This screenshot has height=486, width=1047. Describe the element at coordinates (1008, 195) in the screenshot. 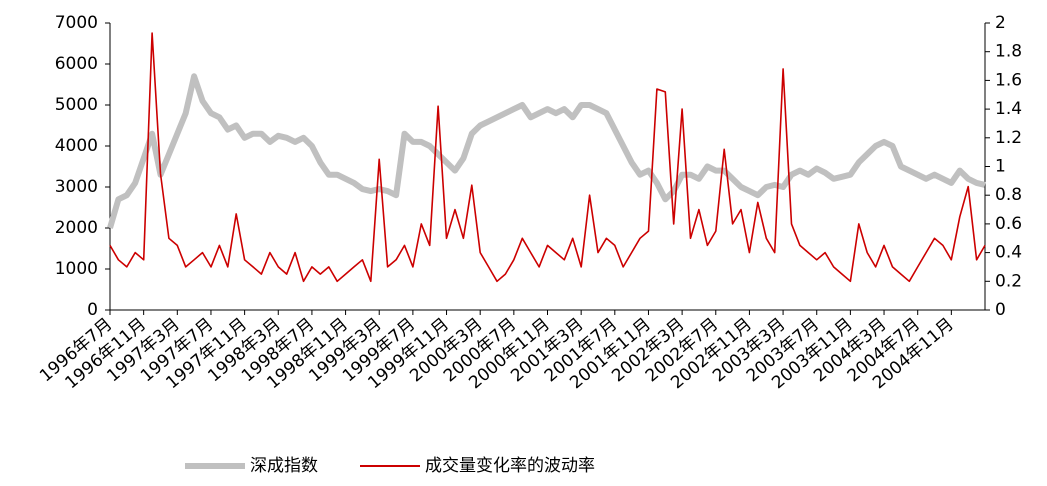

I see `y2-tick-label: 0.8` at that location.